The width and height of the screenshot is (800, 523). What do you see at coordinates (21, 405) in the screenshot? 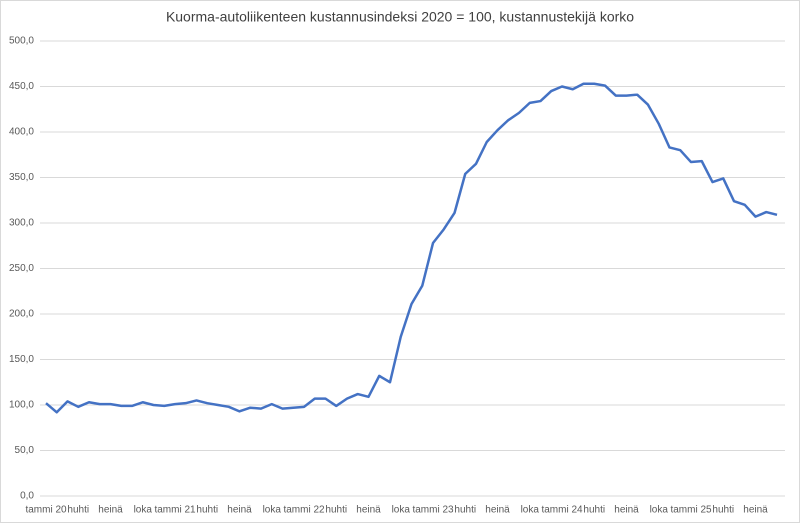
I see `y-tick-label: 100,0` at bounding box center [21, 405].